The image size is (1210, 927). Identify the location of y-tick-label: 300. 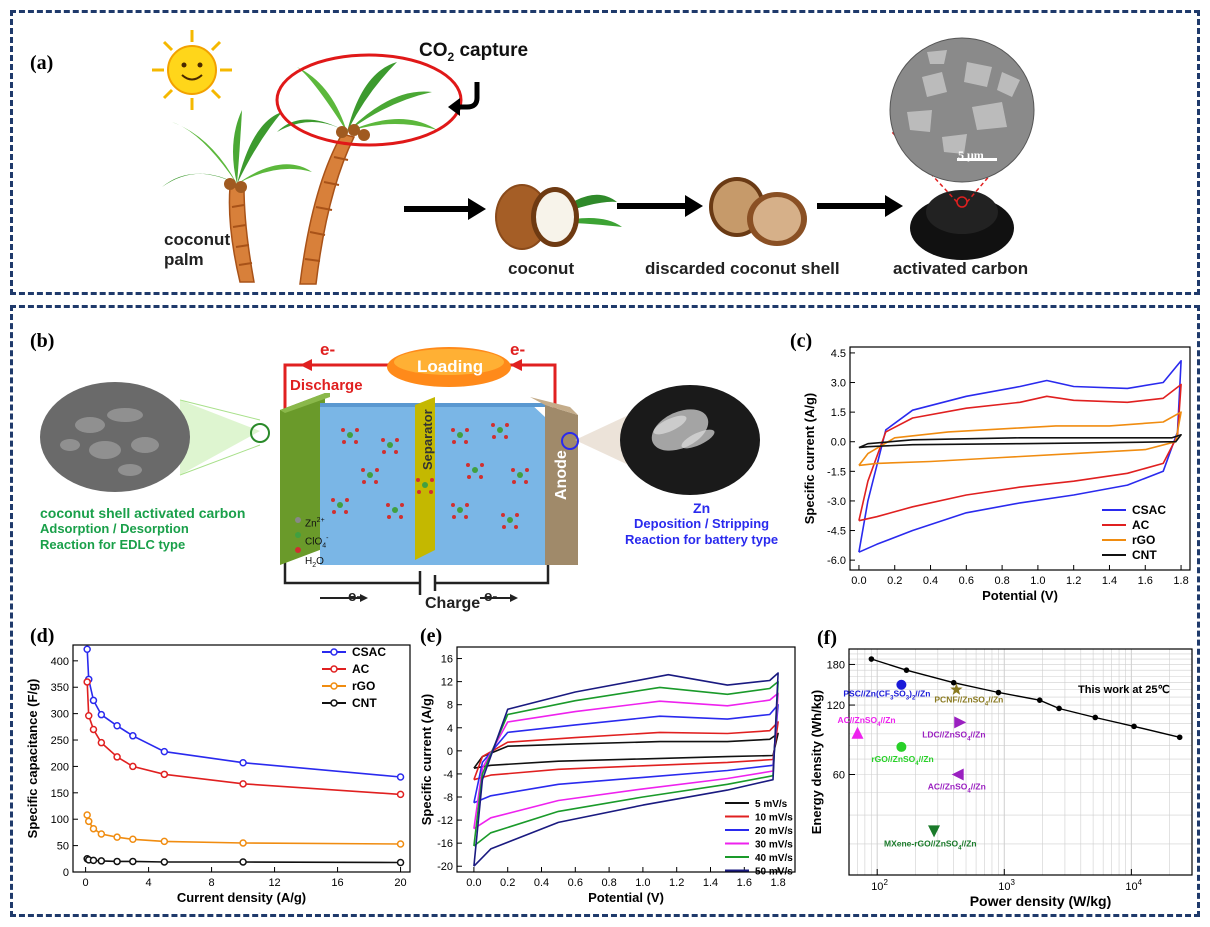
(60, 715).